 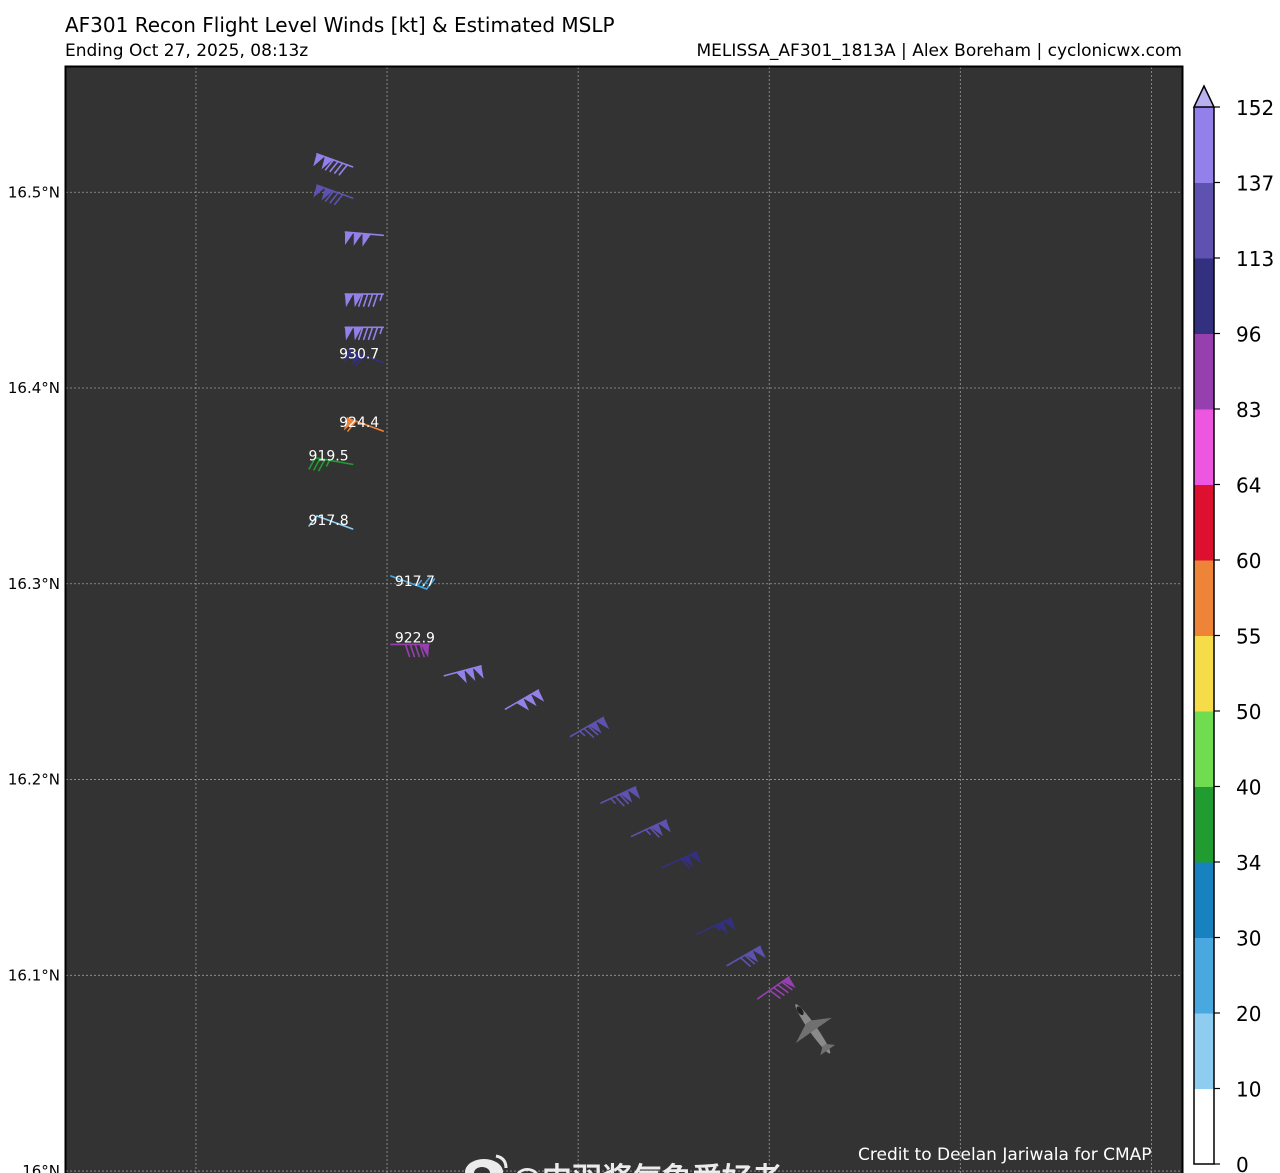 What do you see at coordinates (1248, 1090) in the screenshot?
I see `colorbar-tick-label: 10` at bounding box center [1248, 1090].